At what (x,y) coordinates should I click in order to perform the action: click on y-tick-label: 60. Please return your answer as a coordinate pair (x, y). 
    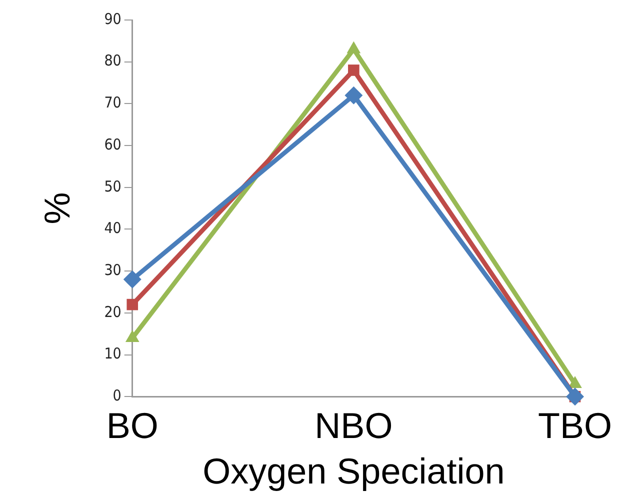
    Looking at the image, I should click on (113, 144).